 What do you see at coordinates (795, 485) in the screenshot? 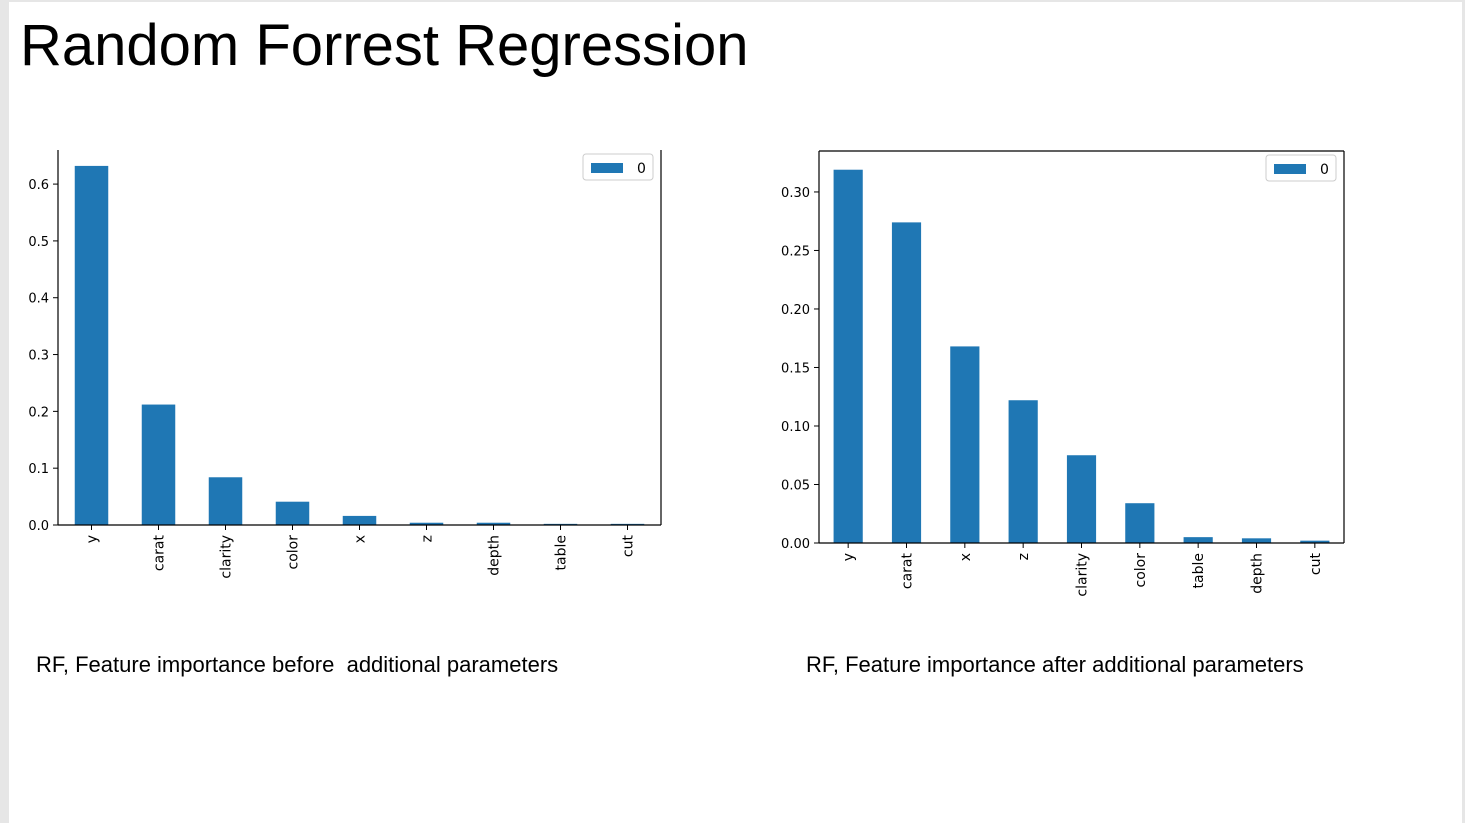
I see `y-tick-label: 0.05` at bounding box center [795, 485].